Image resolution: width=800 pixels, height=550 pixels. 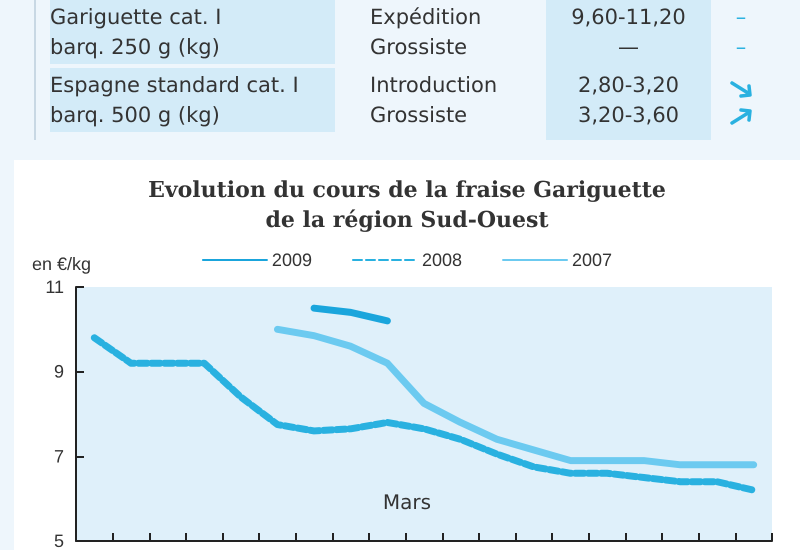 What do you see at coordinates (135, 115) in the screenshot?
I see `text: barq. 500 g (kg)` at bounding box center [135, 115].